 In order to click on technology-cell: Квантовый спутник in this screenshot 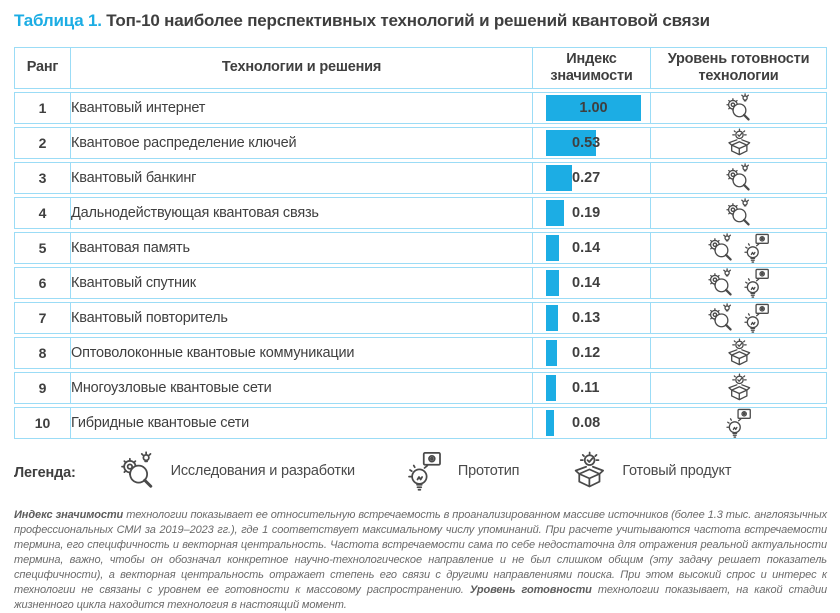, I will do `click(302, 283)`.